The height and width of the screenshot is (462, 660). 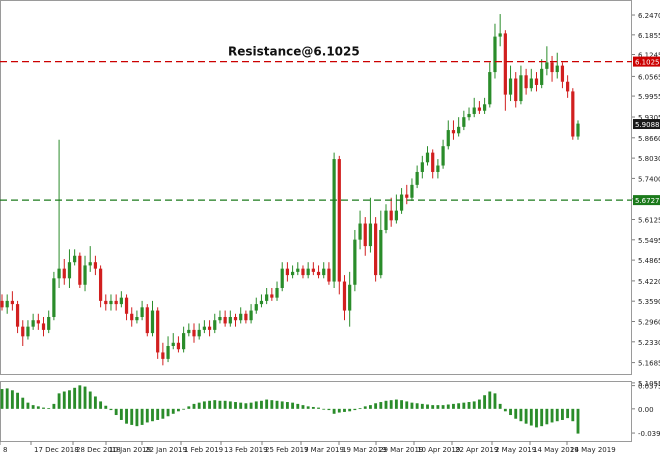 I want to click on y-tick-label: 5.8030, so click(x=649, y=159).